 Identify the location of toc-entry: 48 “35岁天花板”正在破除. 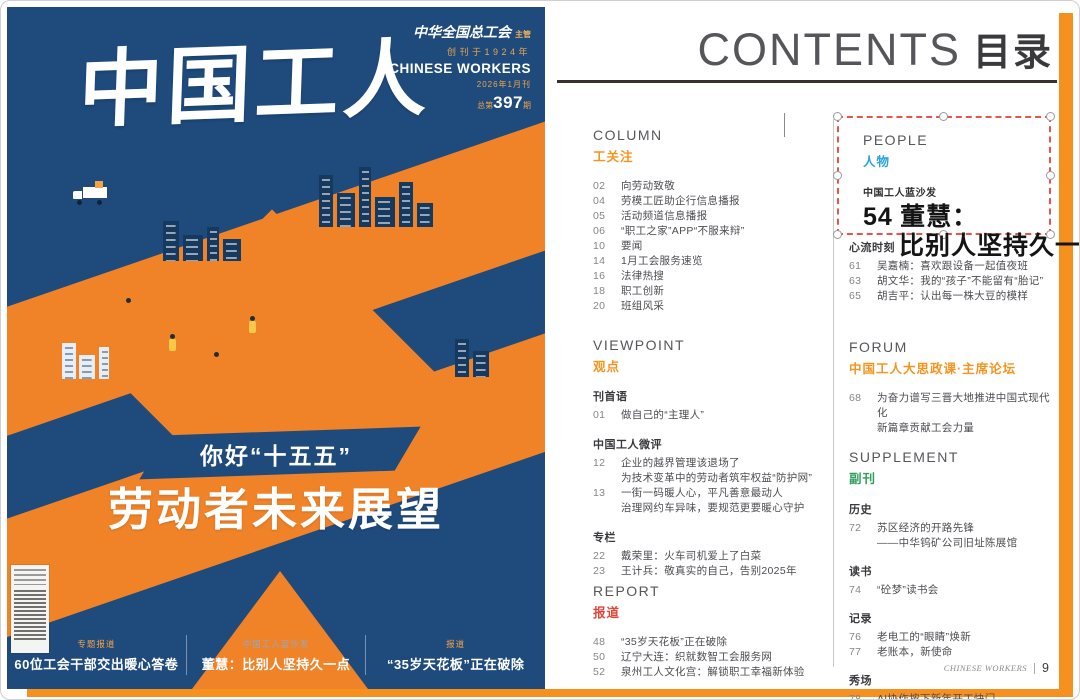
(660, 642).